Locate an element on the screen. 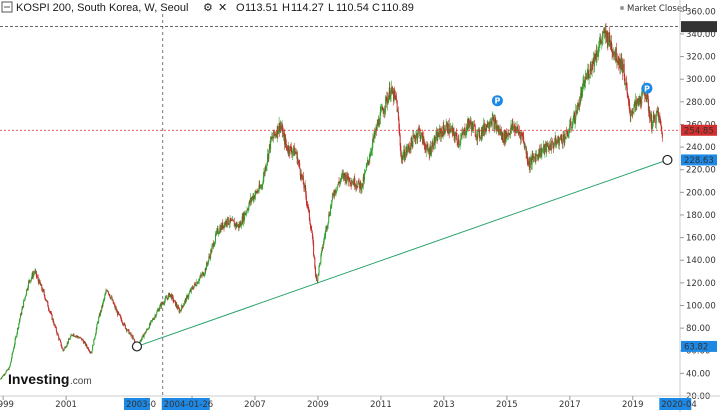  settings-gear-icon: ⚙ is located at coordinates (208, 8).